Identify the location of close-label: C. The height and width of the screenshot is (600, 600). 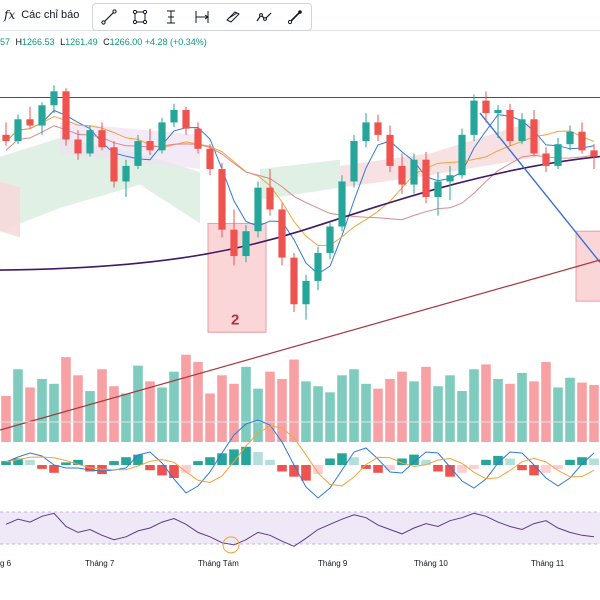
(106, 42).